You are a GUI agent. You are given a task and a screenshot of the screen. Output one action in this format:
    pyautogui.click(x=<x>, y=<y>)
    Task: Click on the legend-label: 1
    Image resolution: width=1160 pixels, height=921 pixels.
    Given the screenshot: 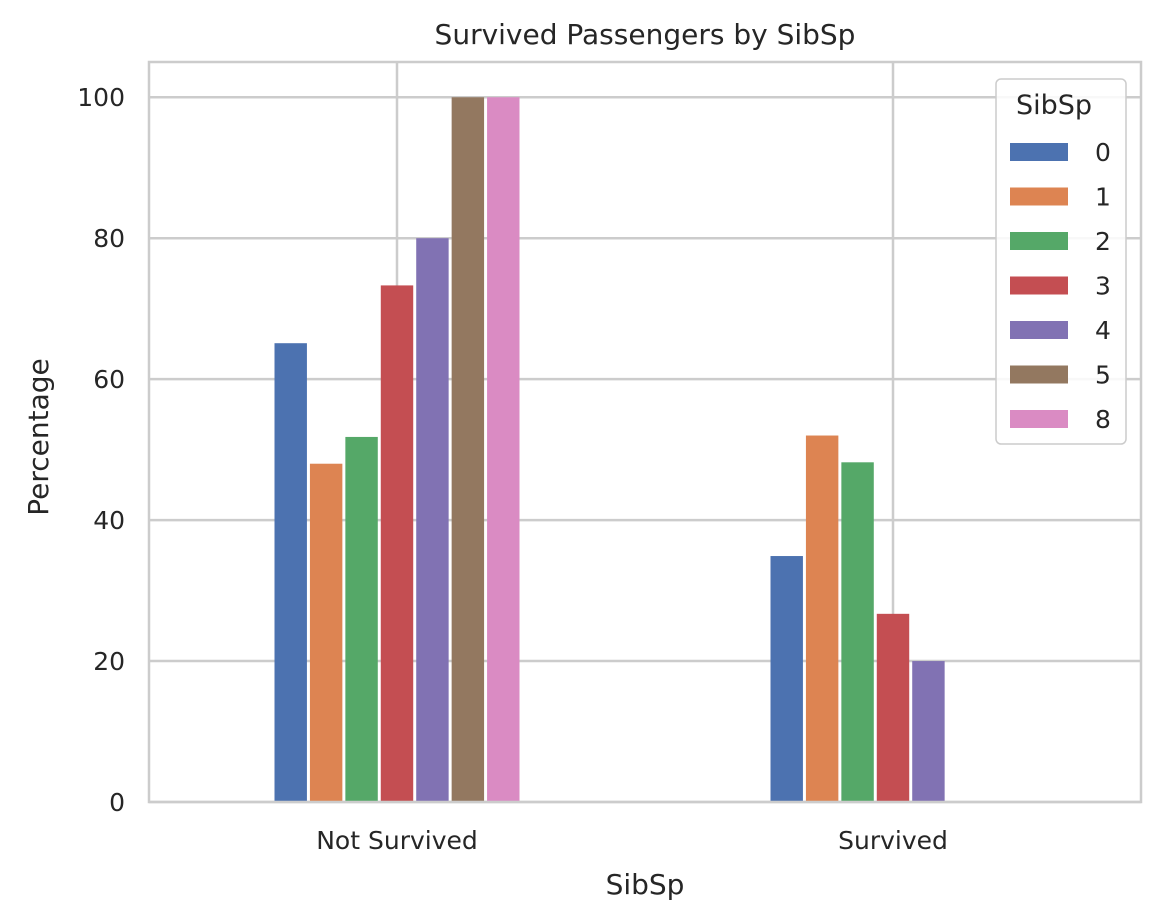 What is the action you would take?
    pyautogui.click(x=1103, y=197)
    